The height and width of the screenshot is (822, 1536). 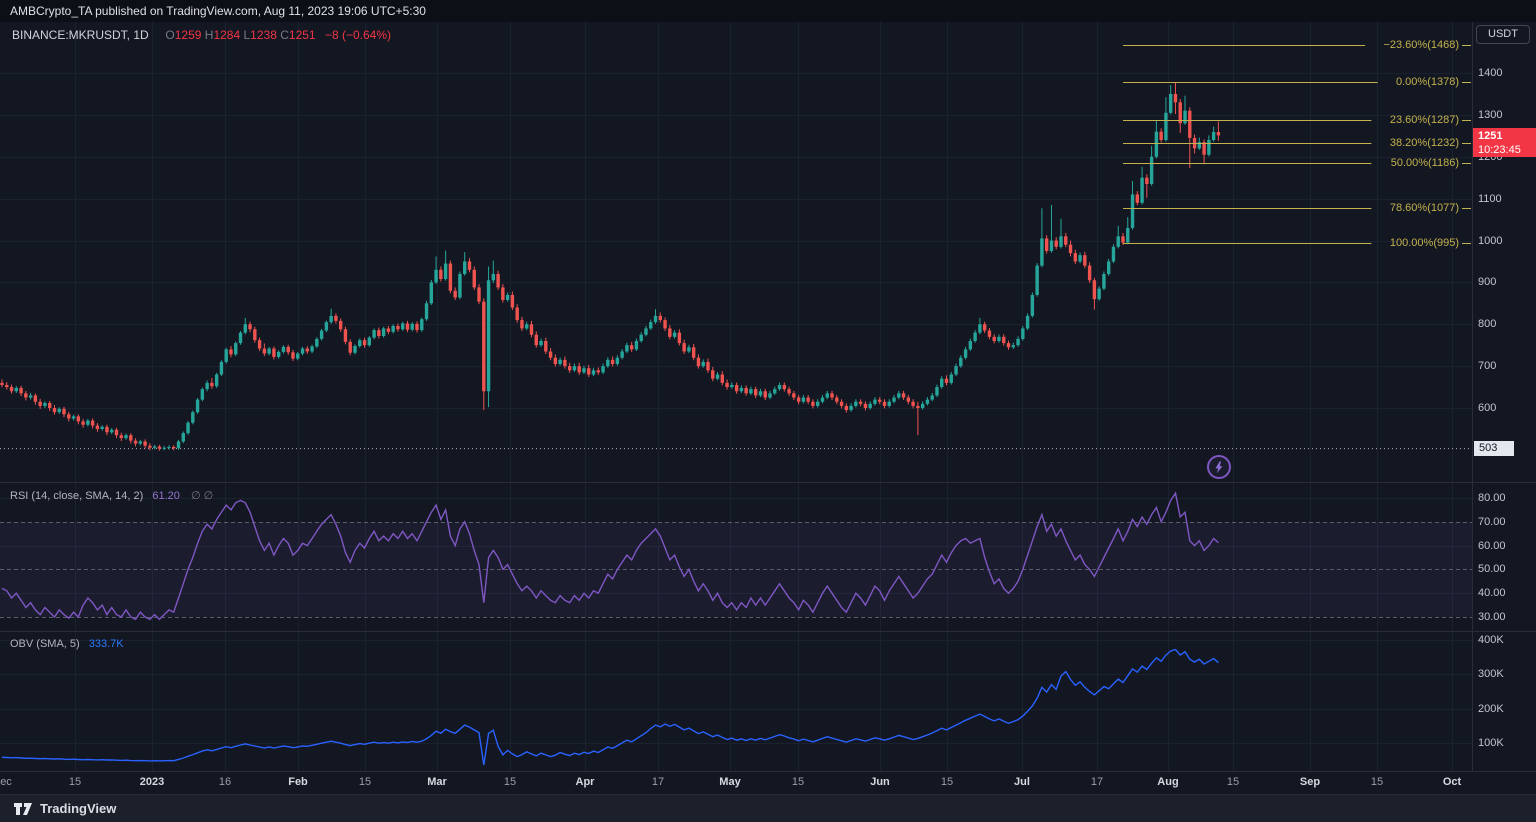 What do you see at coordinates (1504, 142) in the screenshot?
I see `last-price-label: 1251 10:23:45` at bounding box center [1504, 142].